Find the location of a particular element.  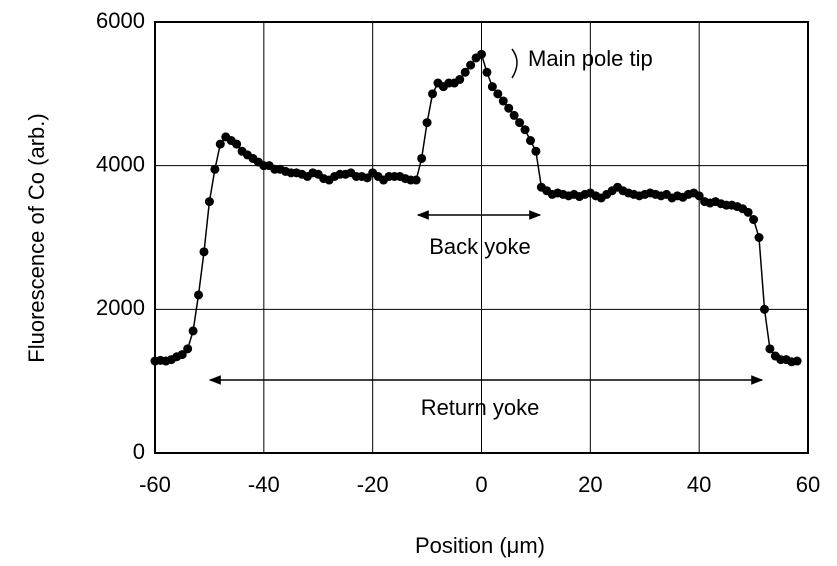

y-axis-label: Fluorescence of Co (arb.) is located at coordinates (36, 237).